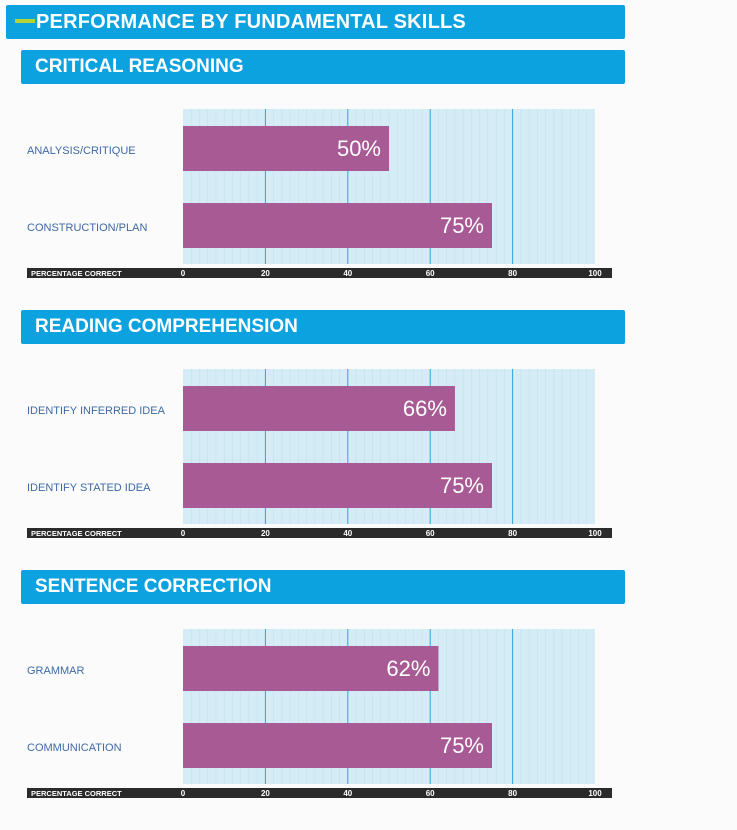  What do you see at coordinates (153, 586) in the screenshot?
I see `section-title: SENTENCE CORRECTION` at bounding box center [153, 586].